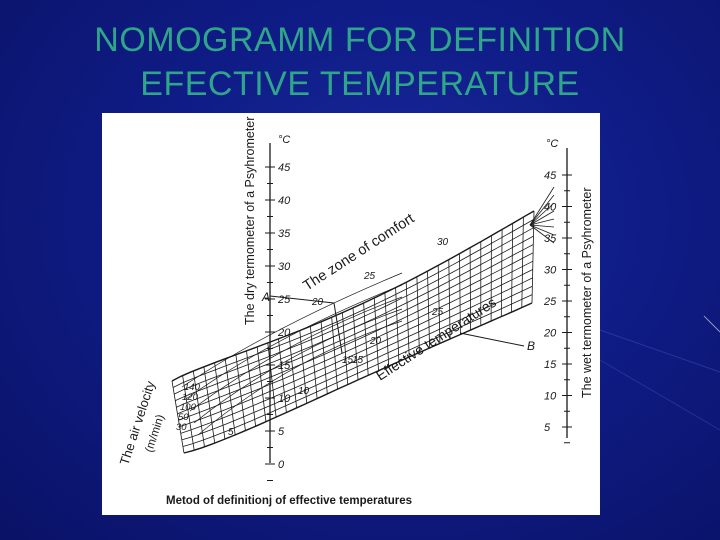  I want to click on effective-tick-label: 10, so click(304, 391).